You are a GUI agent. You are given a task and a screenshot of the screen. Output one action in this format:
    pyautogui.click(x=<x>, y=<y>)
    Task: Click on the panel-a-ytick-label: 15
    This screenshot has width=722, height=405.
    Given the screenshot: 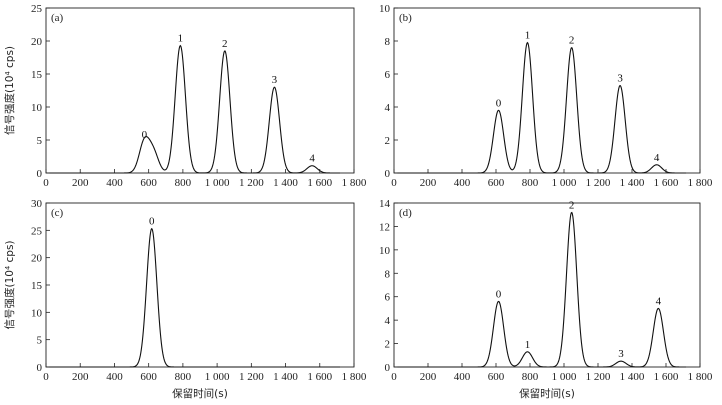 What is the action you would take?
    pyautogui.click(x=37, y=75)
    